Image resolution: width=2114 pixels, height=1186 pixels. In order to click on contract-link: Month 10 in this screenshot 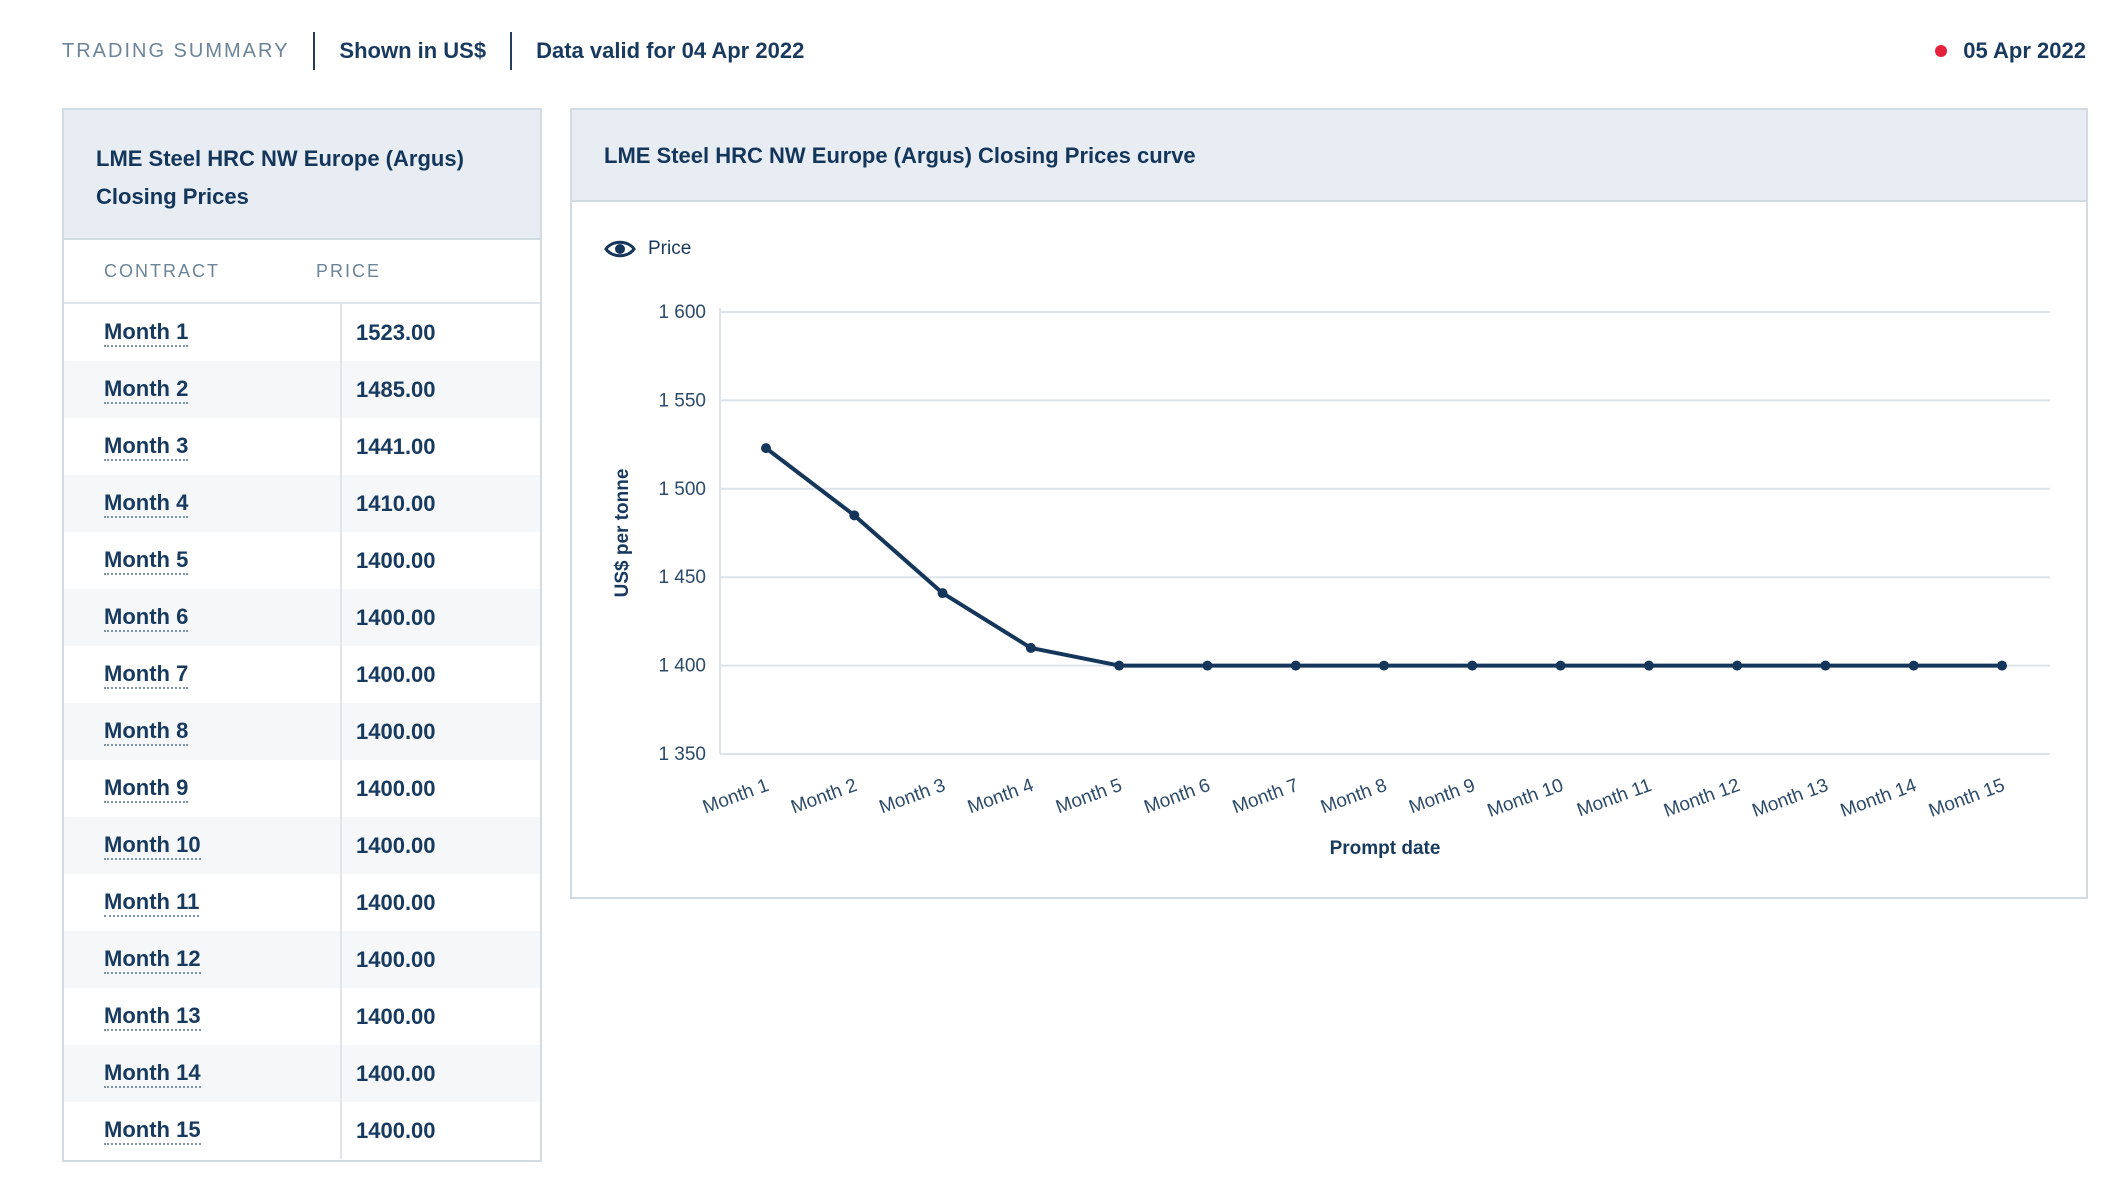, I will do `click(152, 846)`.